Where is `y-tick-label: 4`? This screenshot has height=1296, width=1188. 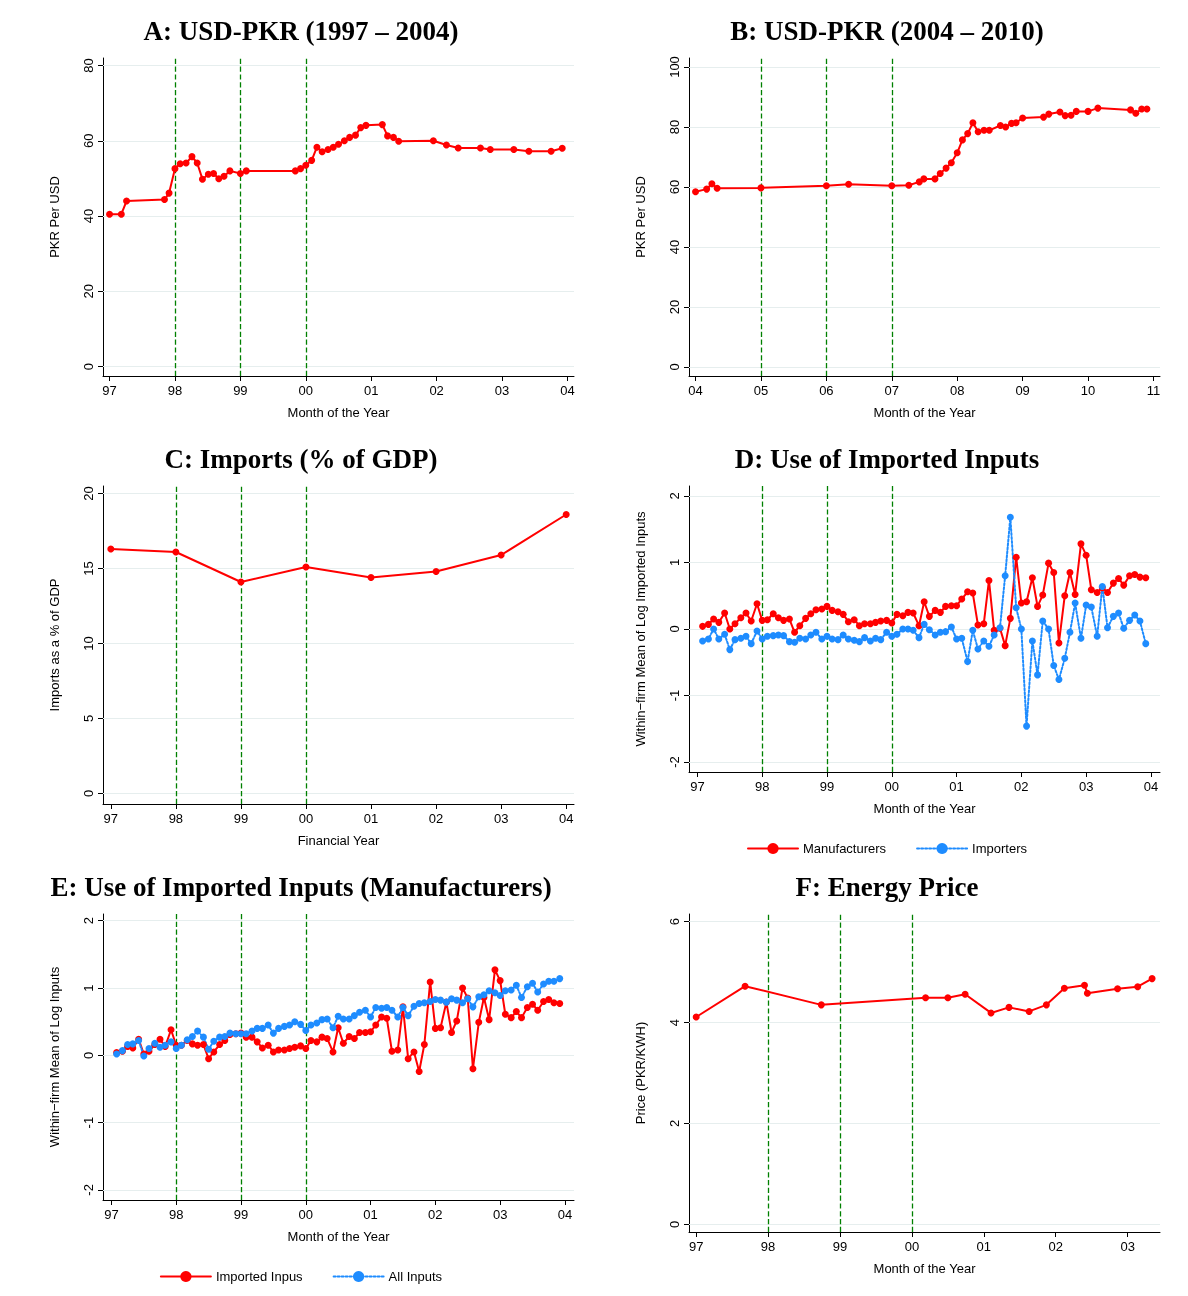
y-tick-label: 4 is located at coordinates (674, 1022).